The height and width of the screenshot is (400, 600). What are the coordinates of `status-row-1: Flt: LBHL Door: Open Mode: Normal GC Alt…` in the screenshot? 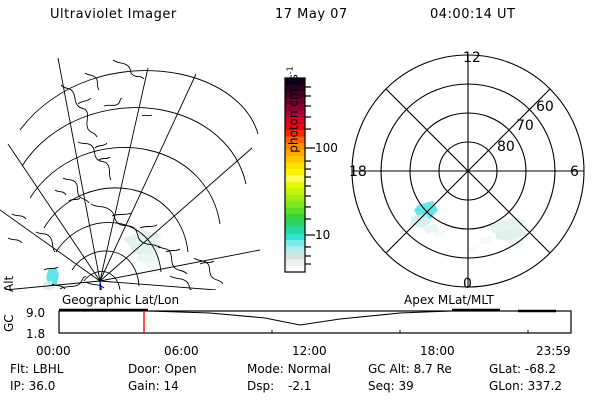 It's located at (300, 370).